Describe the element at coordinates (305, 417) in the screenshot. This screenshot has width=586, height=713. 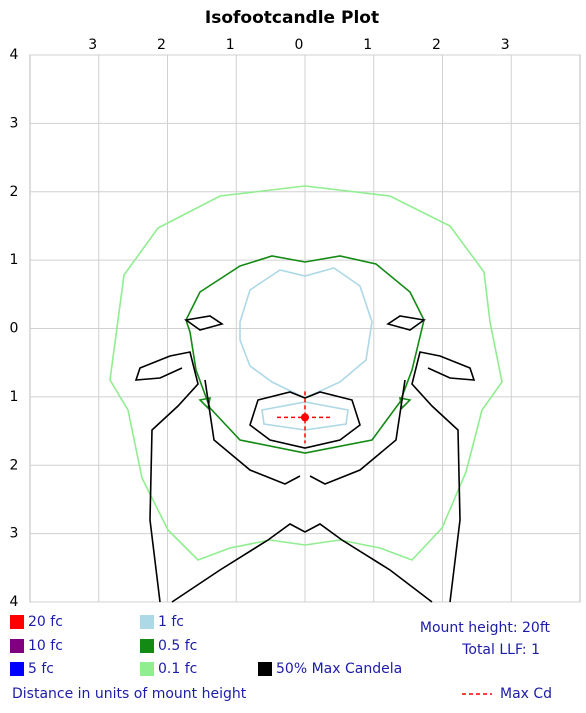
I see `max-cd-point` at that location.